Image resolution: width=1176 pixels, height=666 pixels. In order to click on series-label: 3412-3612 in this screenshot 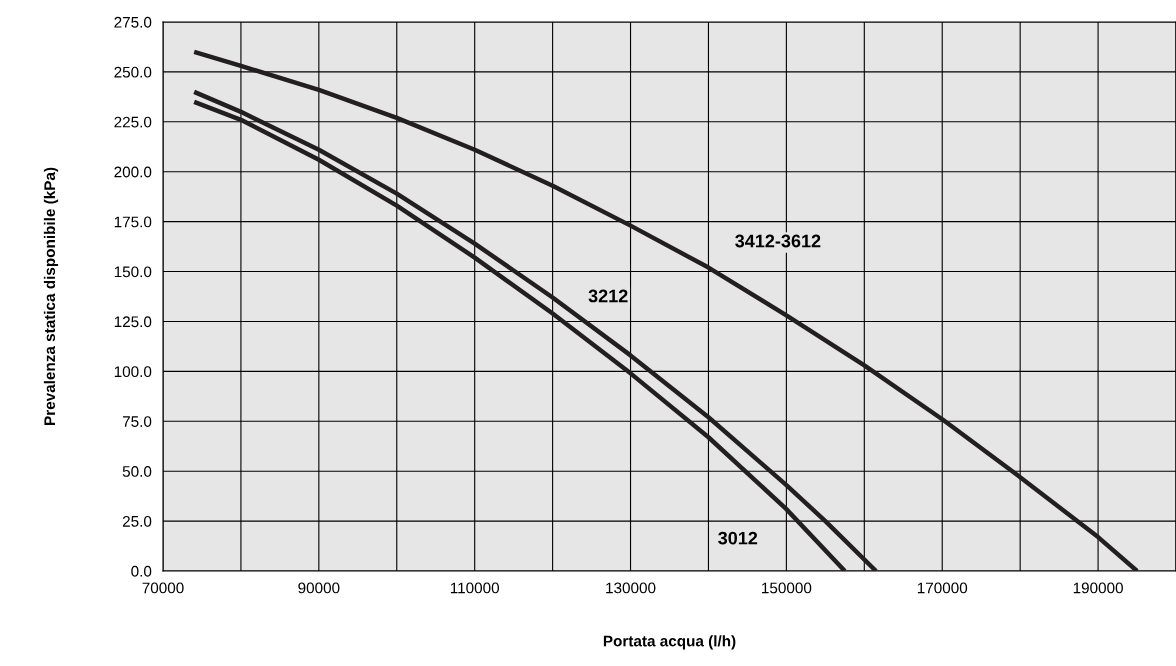, I will do `click(778, 241)`.